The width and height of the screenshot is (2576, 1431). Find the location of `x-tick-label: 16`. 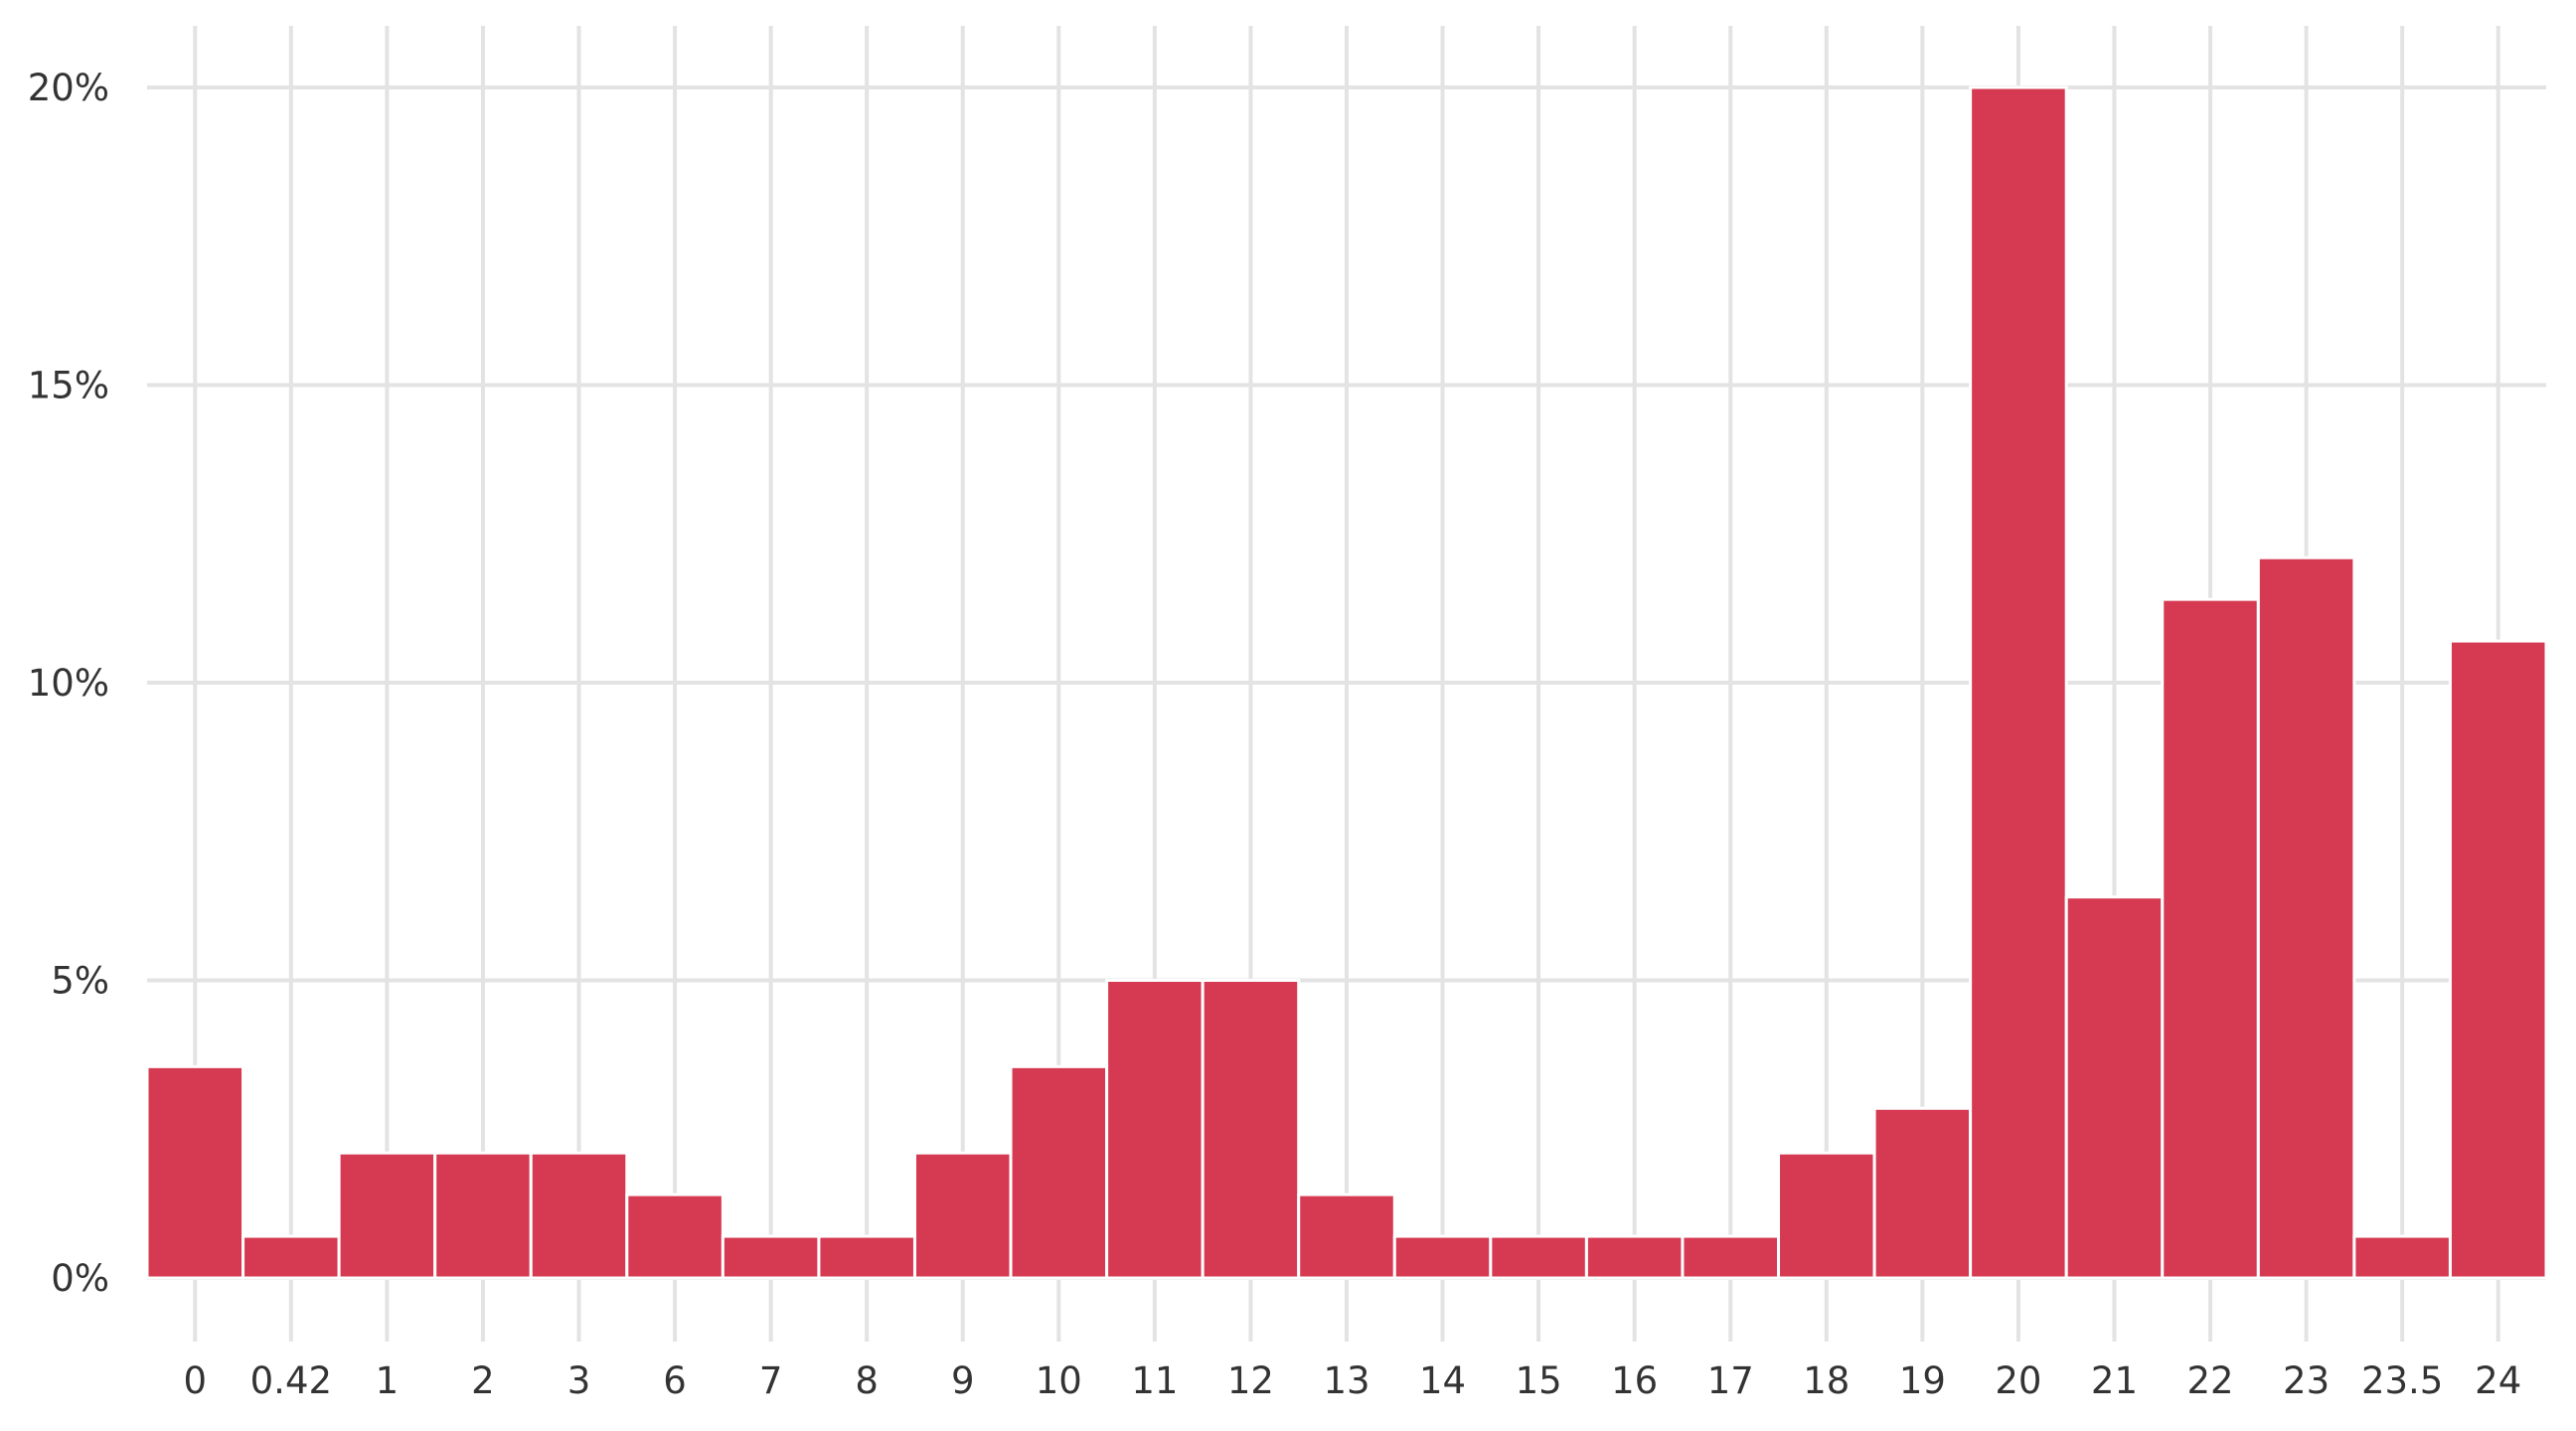

x-tick-label: 16 is located at coordinates (1634, 1381).